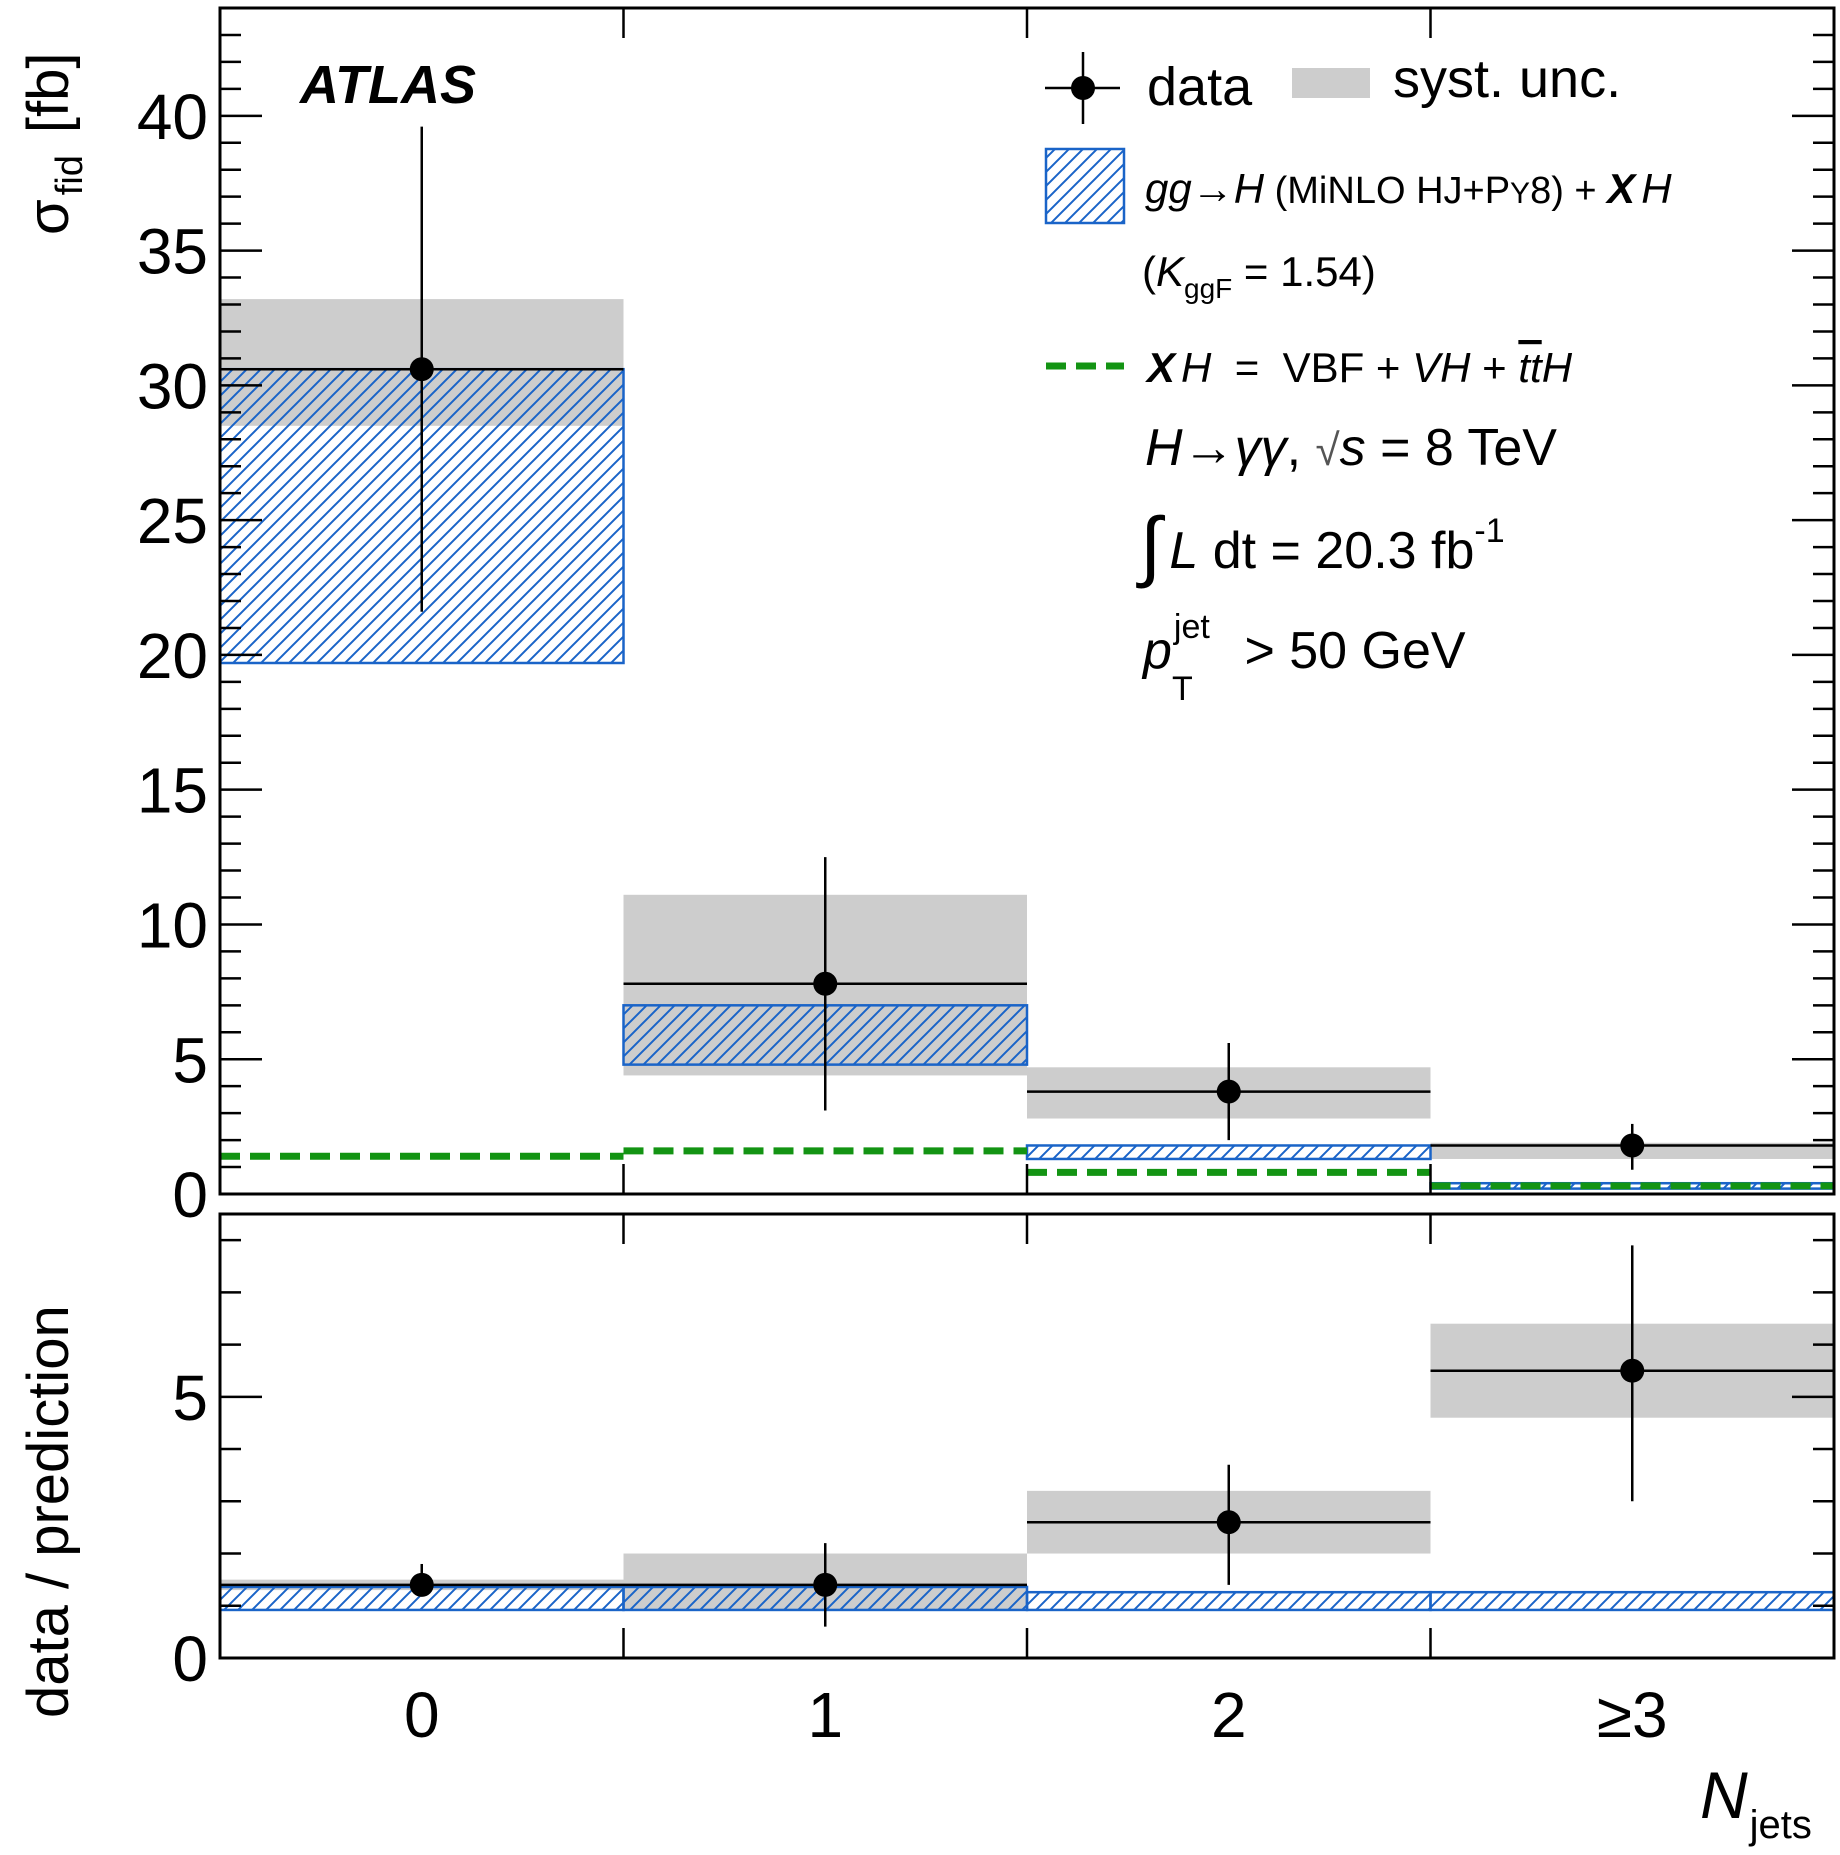 The width and height of the screenshot is (1840, 1855). I want to click on main-ytick-label: 10, so click(172, 925).